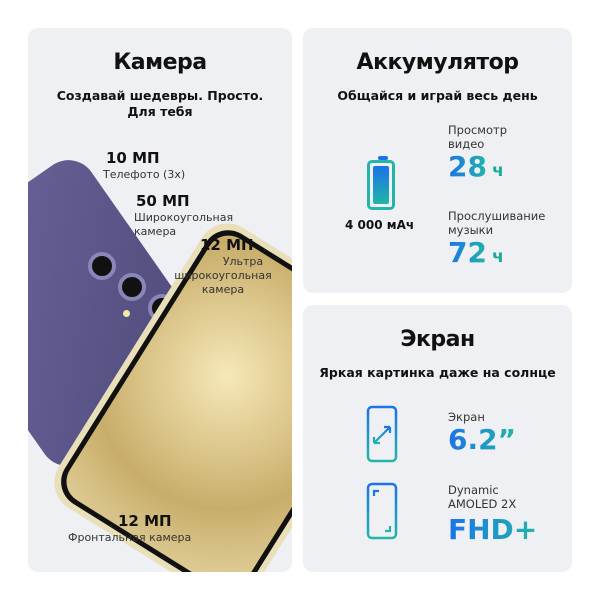  What do you see at coordinates (437, 62) in the screenshot?
I see `battery-title: Аккумулятор` at bounding box center [437, 62].